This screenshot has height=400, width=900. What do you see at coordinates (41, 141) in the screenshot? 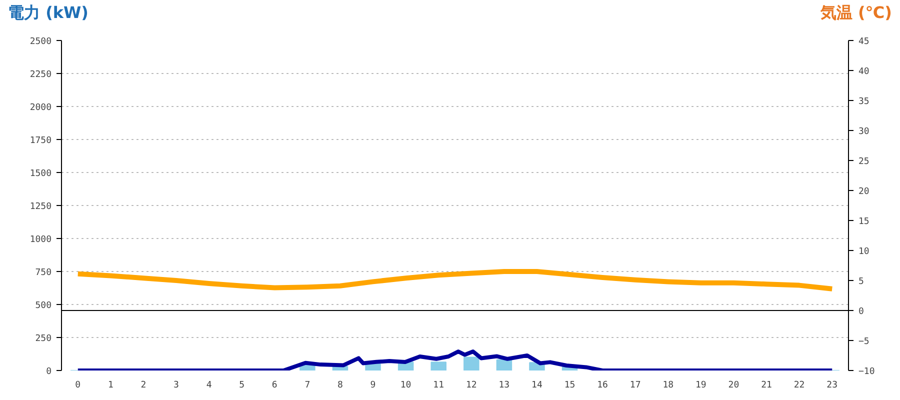
I see `y-tick-label: 1750` at bounding box center [41, 141].